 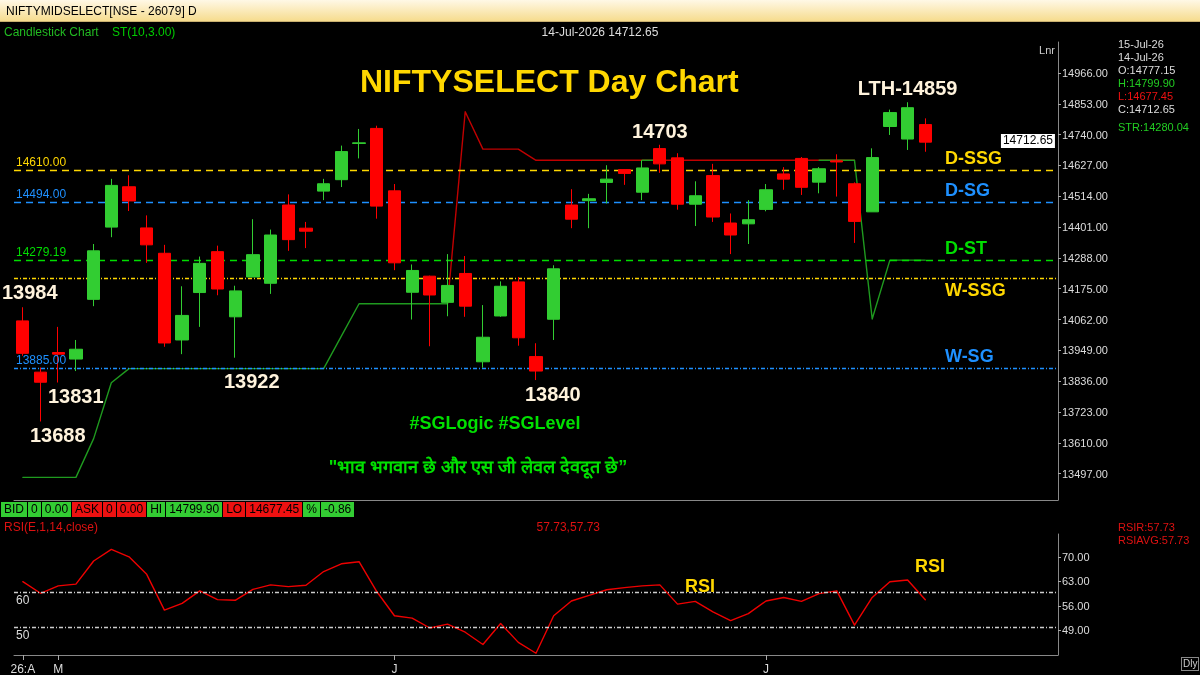 What do you see at coordinates (1153, 127) in the screenshot?
I see `text: STR:14280.04` at bounding box center [1153, 127].